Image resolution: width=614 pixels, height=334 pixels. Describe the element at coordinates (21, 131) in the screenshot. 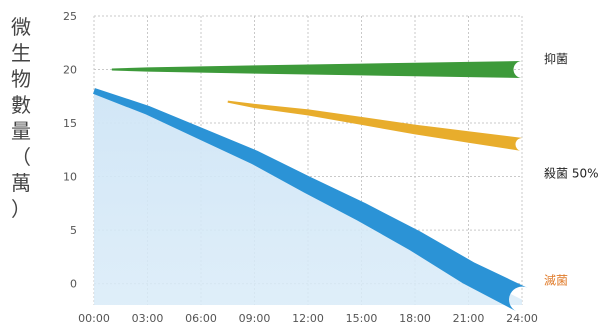

I see `y-axis-label-char: 量` at that location.